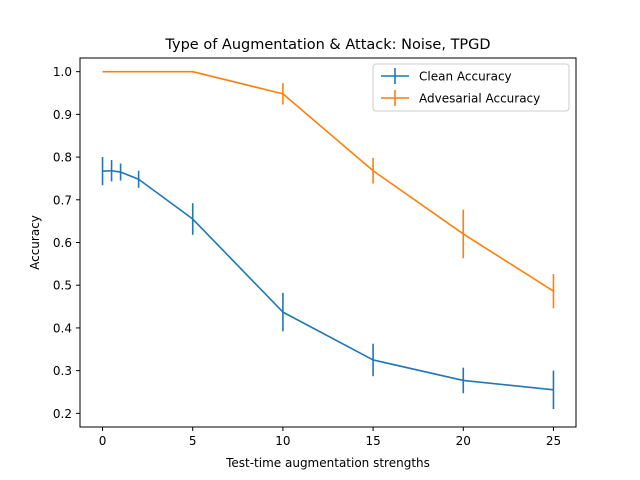 This screenshot has width=640, height=480. What do you see at coordinates (372, 441) in the screenshot?
I see `x-tick-label: 15` at bounding box center [372, 441].